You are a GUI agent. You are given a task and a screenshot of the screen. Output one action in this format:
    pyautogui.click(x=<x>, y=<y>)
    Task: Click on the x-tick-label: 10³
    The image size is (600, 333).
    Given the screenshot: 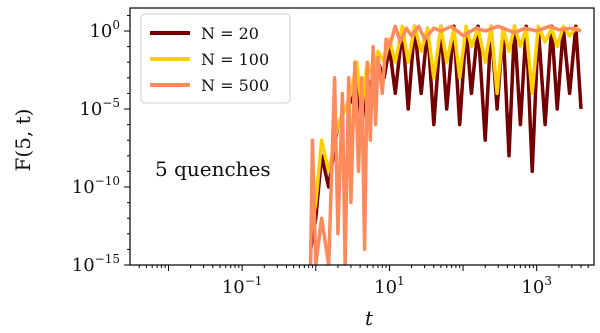 What is the action you would take?
    pyautogui.click(x=536, y=286)
    